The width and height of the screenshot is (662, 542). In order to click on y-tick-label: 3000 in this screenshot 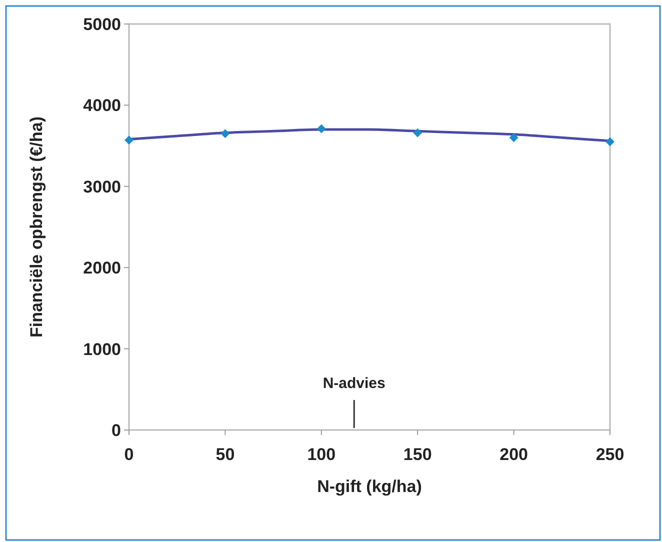, I will do `click(102, 186)`.